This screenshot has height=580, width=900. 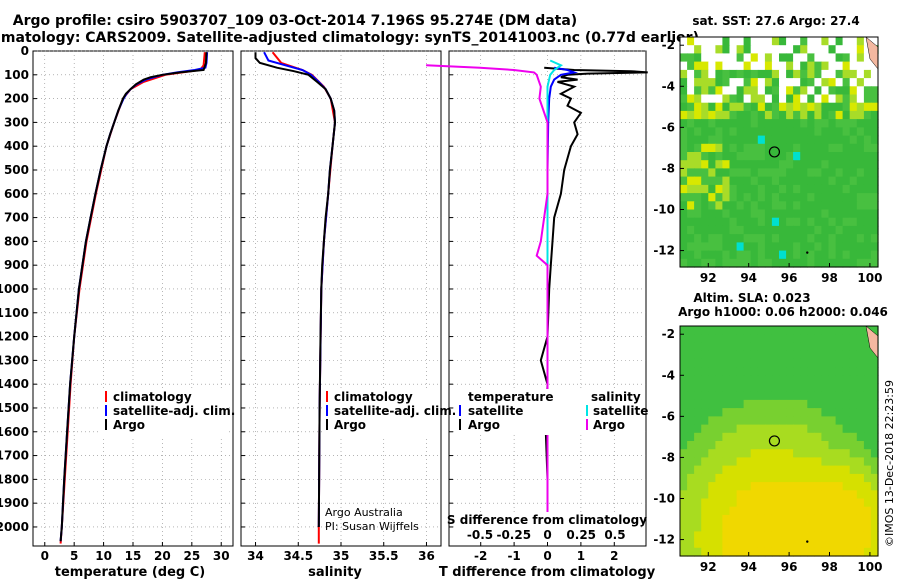 What do you see at coordinates (14, 384) in the screenshot?
I see `depth-tick-label: 1400` at bounding box center [14, 384].